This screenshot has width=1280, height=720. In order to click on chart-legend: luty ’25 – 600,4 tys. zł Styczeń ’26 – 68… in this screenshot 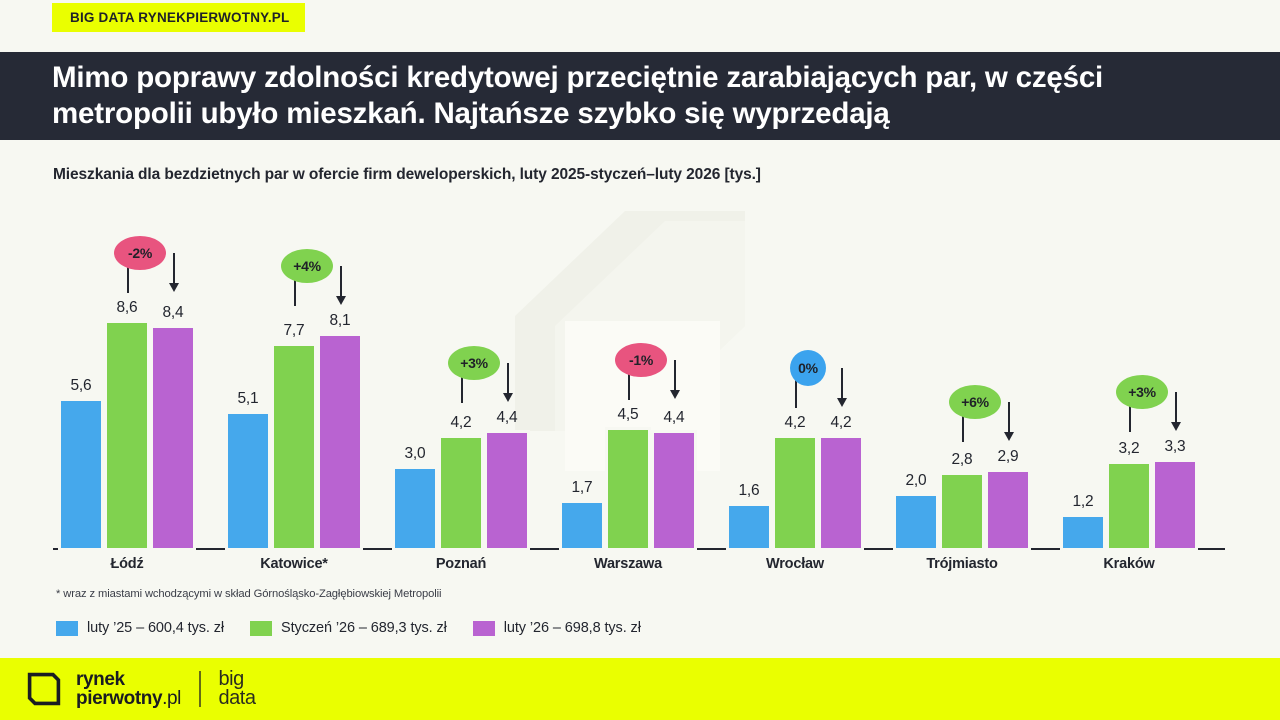, I will do `click(348, 628)`.